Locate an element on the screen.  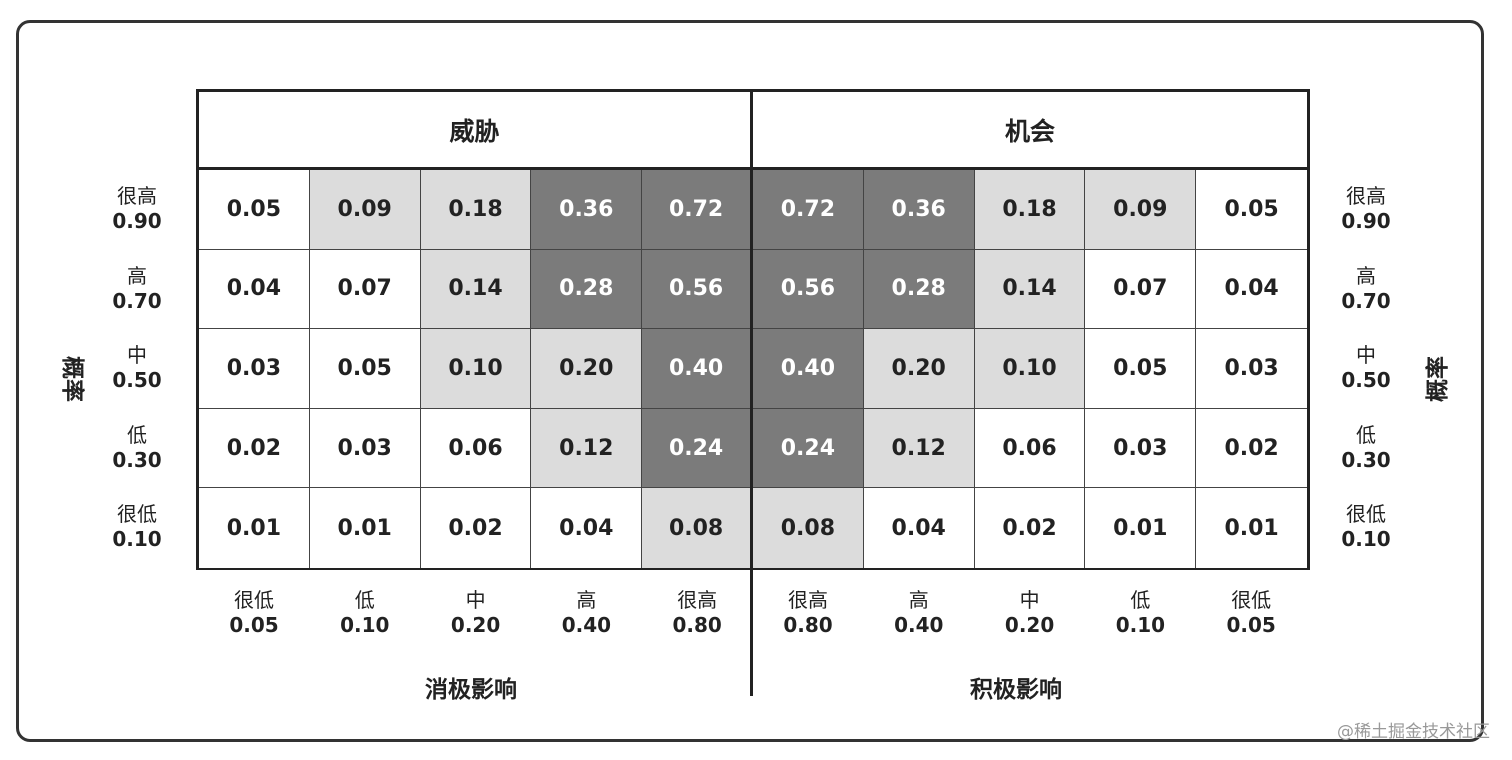
probability-level-right: 低 0.30 is located at coordinates (1366, 448).